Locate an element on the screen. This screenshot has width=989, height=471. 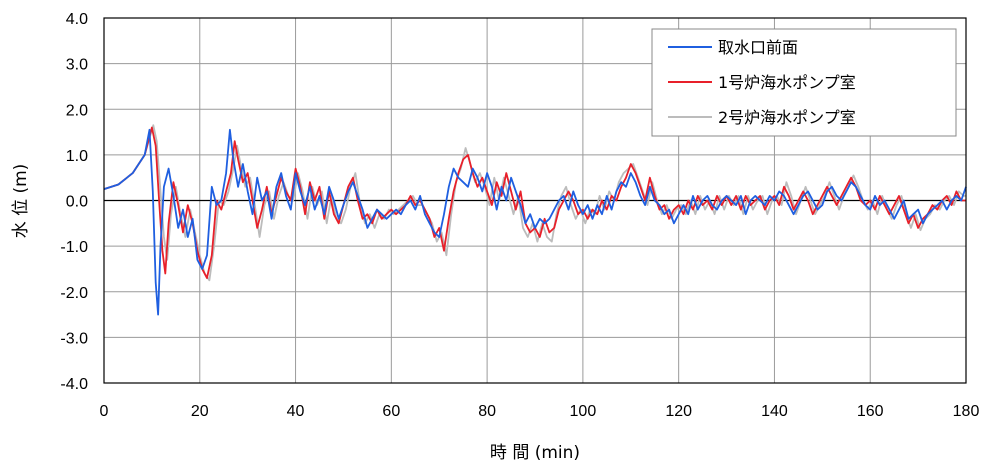
x-tick-label: 40 is located at coordinates (296, 411).